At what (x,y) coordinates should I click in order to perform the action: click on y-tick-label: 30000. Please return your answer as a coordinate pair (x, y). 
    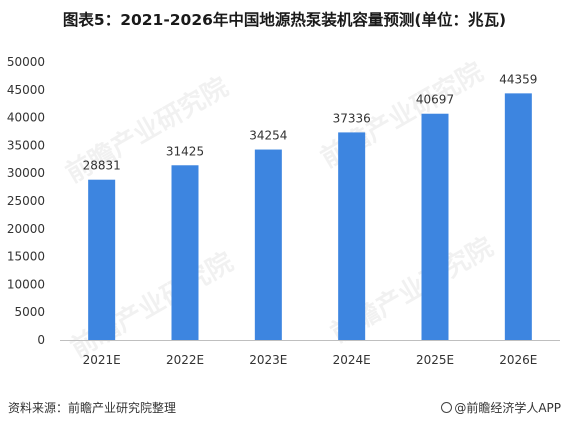
    Looking at the image, I should click on (26, 173).